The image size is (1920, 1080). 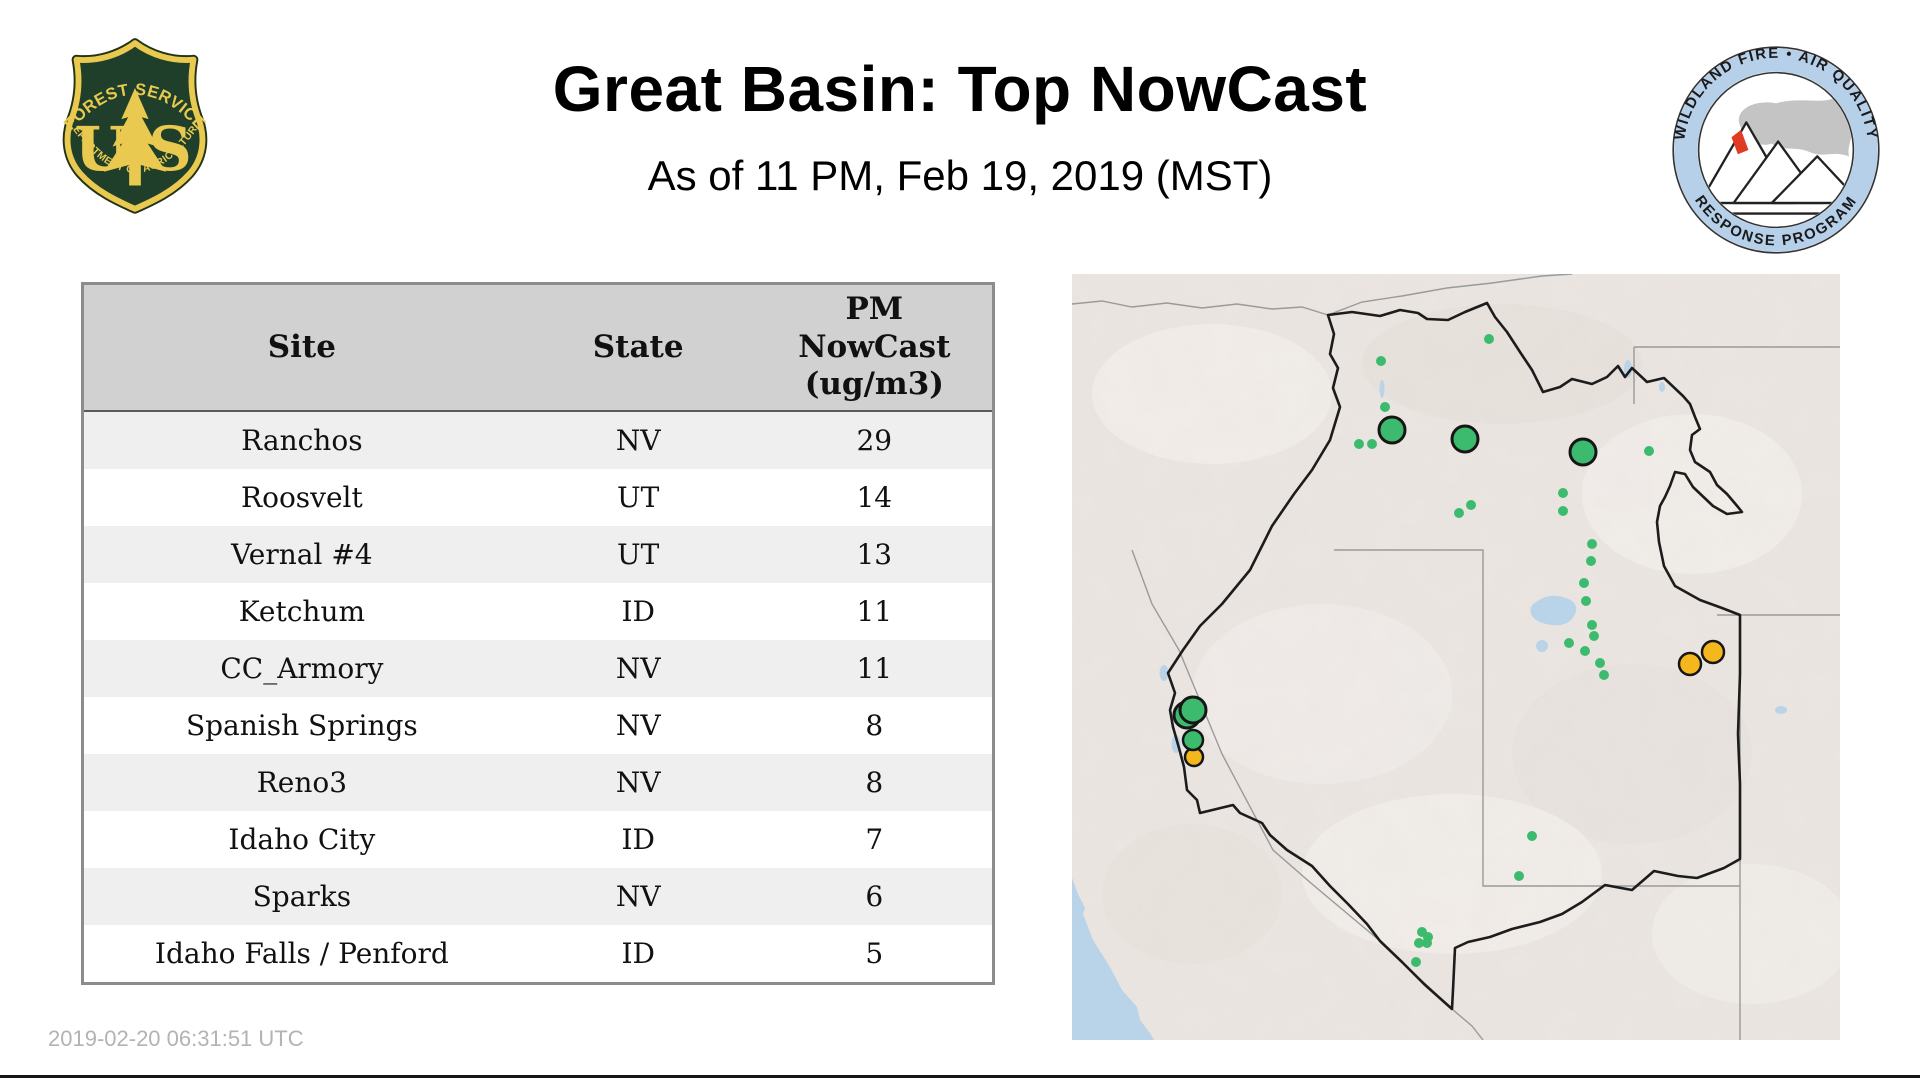 I want to click on cell-site: Reno3, so click(x=301, y=782).